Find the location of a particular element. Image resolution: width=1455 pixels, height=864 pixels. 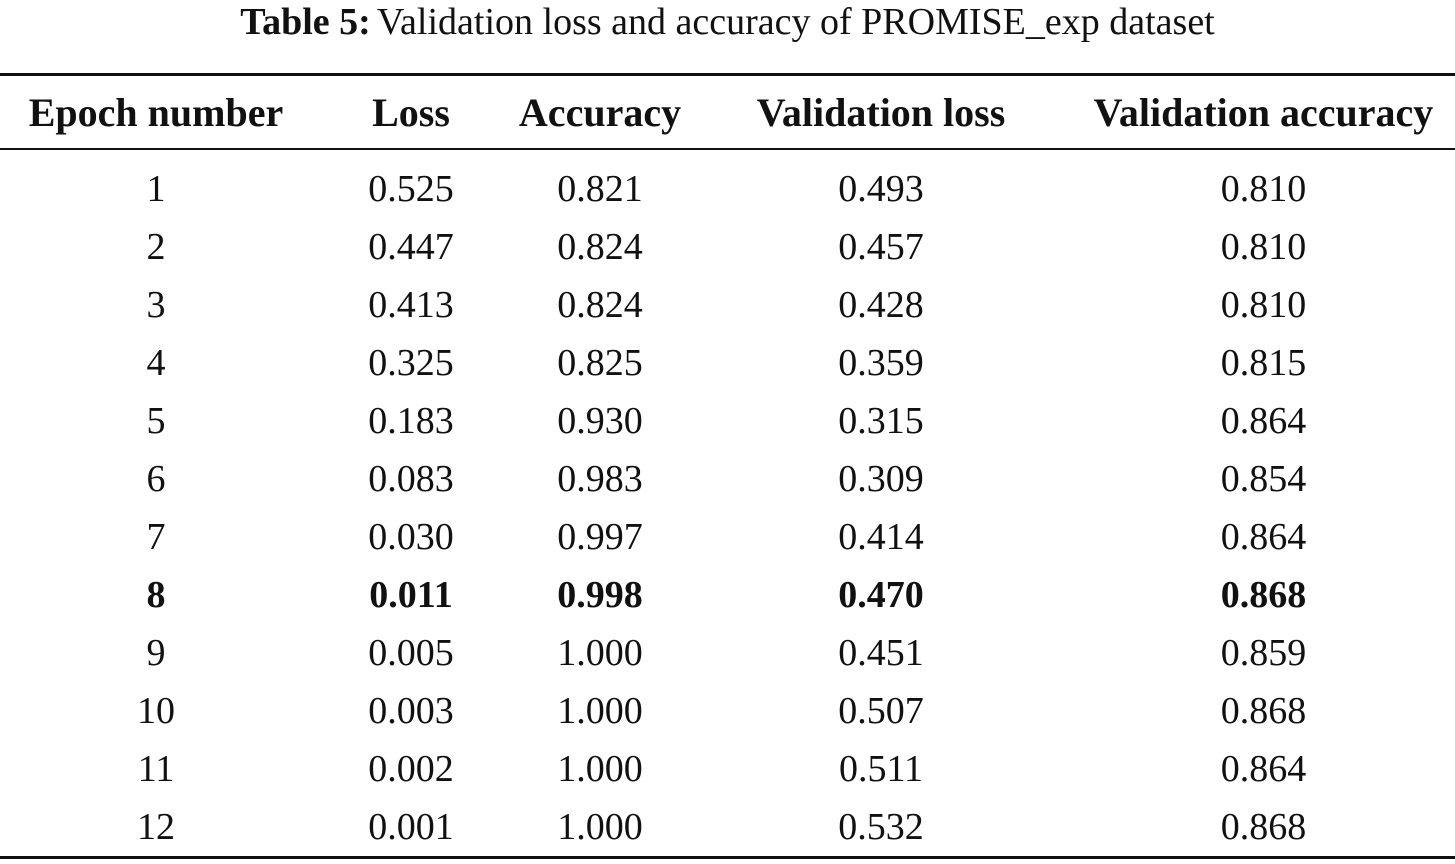

cell-validation-accuracy: 0.859 is located at coordinates (1263, 653).